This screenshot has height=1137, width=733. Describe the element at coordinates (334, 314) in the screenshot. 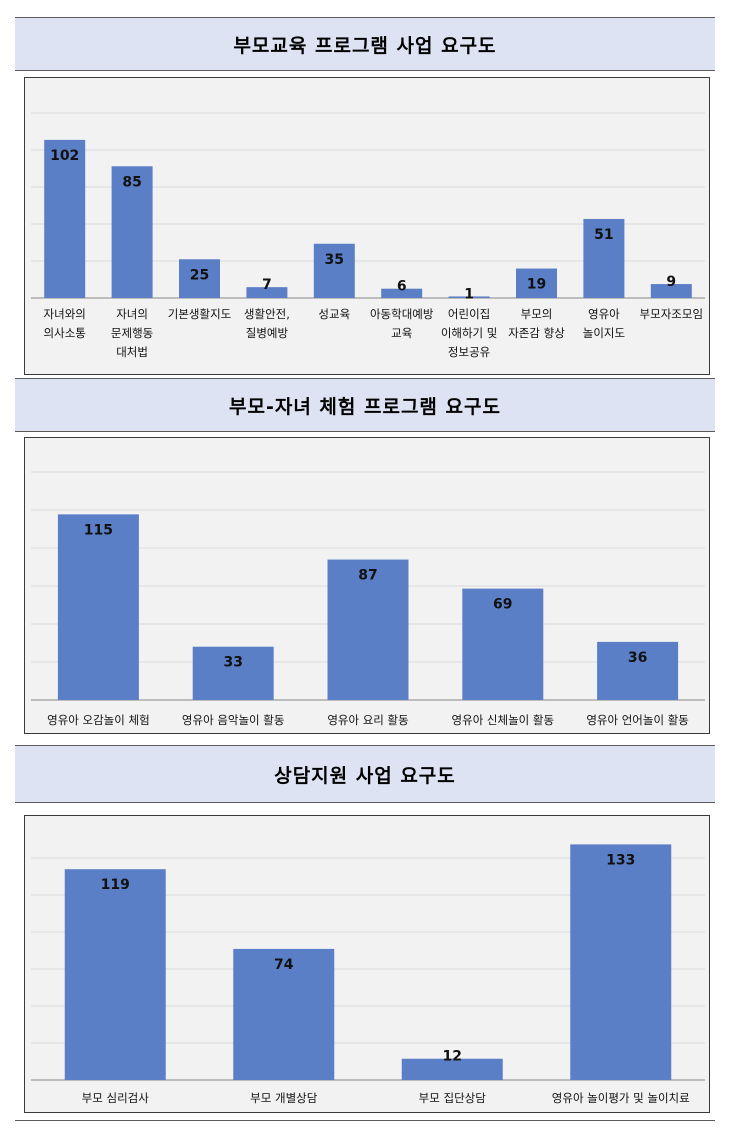

I see `category-label: 성교육` at that location.